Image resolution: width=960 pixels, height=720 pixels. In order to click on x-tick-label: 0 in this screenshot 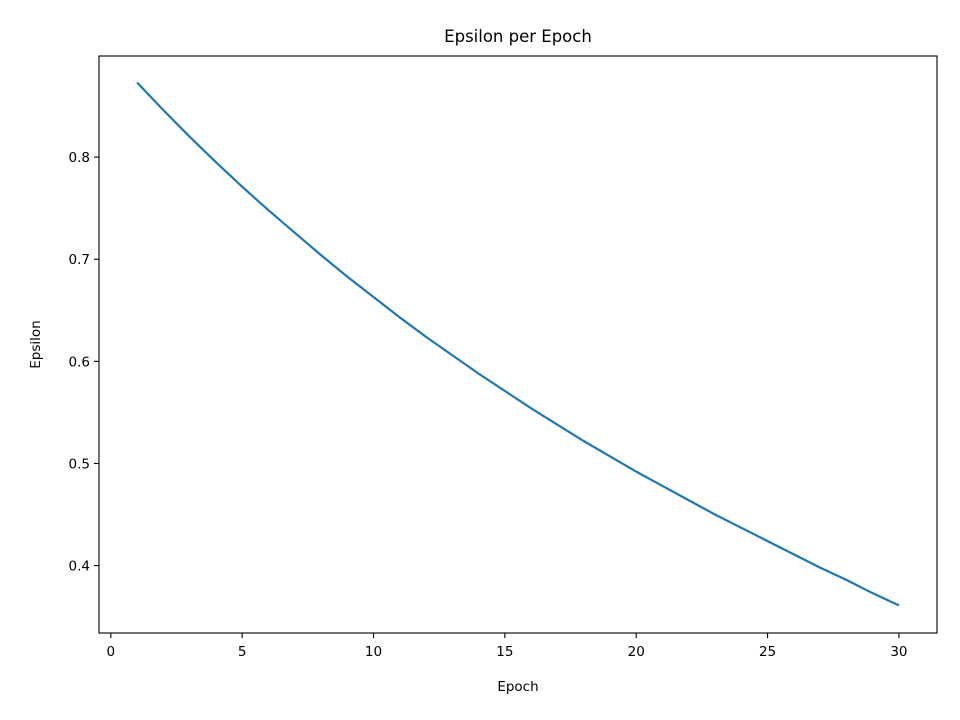, I will do `click(111, 652)`.